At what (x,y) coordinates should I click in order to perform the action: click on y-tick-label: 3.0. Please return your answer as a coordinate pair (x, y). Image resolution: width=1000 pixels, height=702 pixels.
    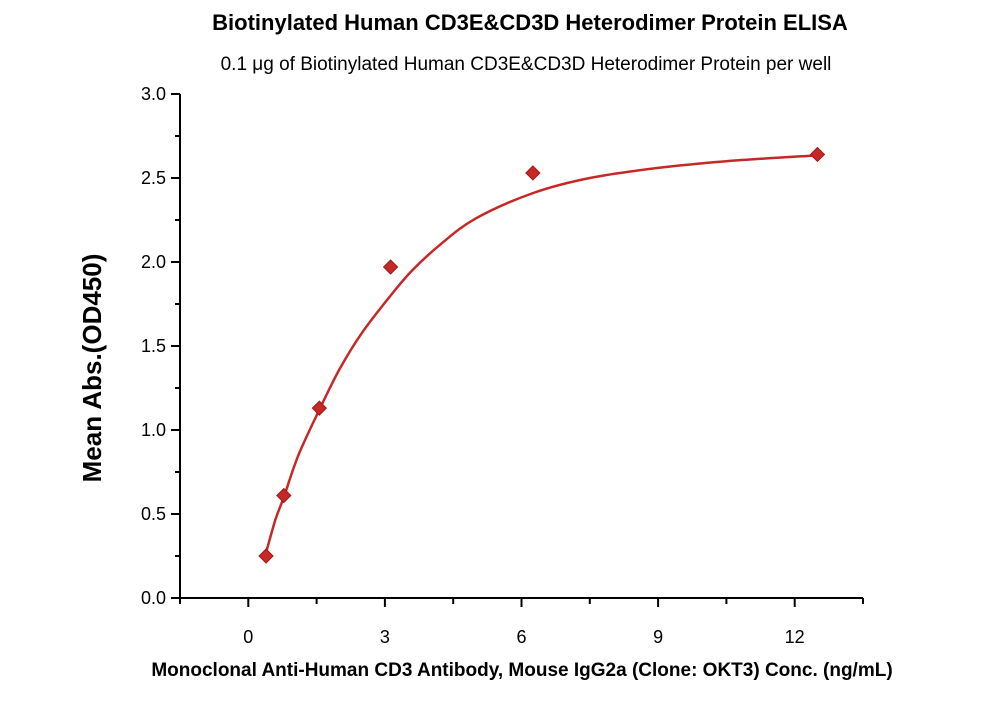
    Looking at the image, I should click on (153, 94).